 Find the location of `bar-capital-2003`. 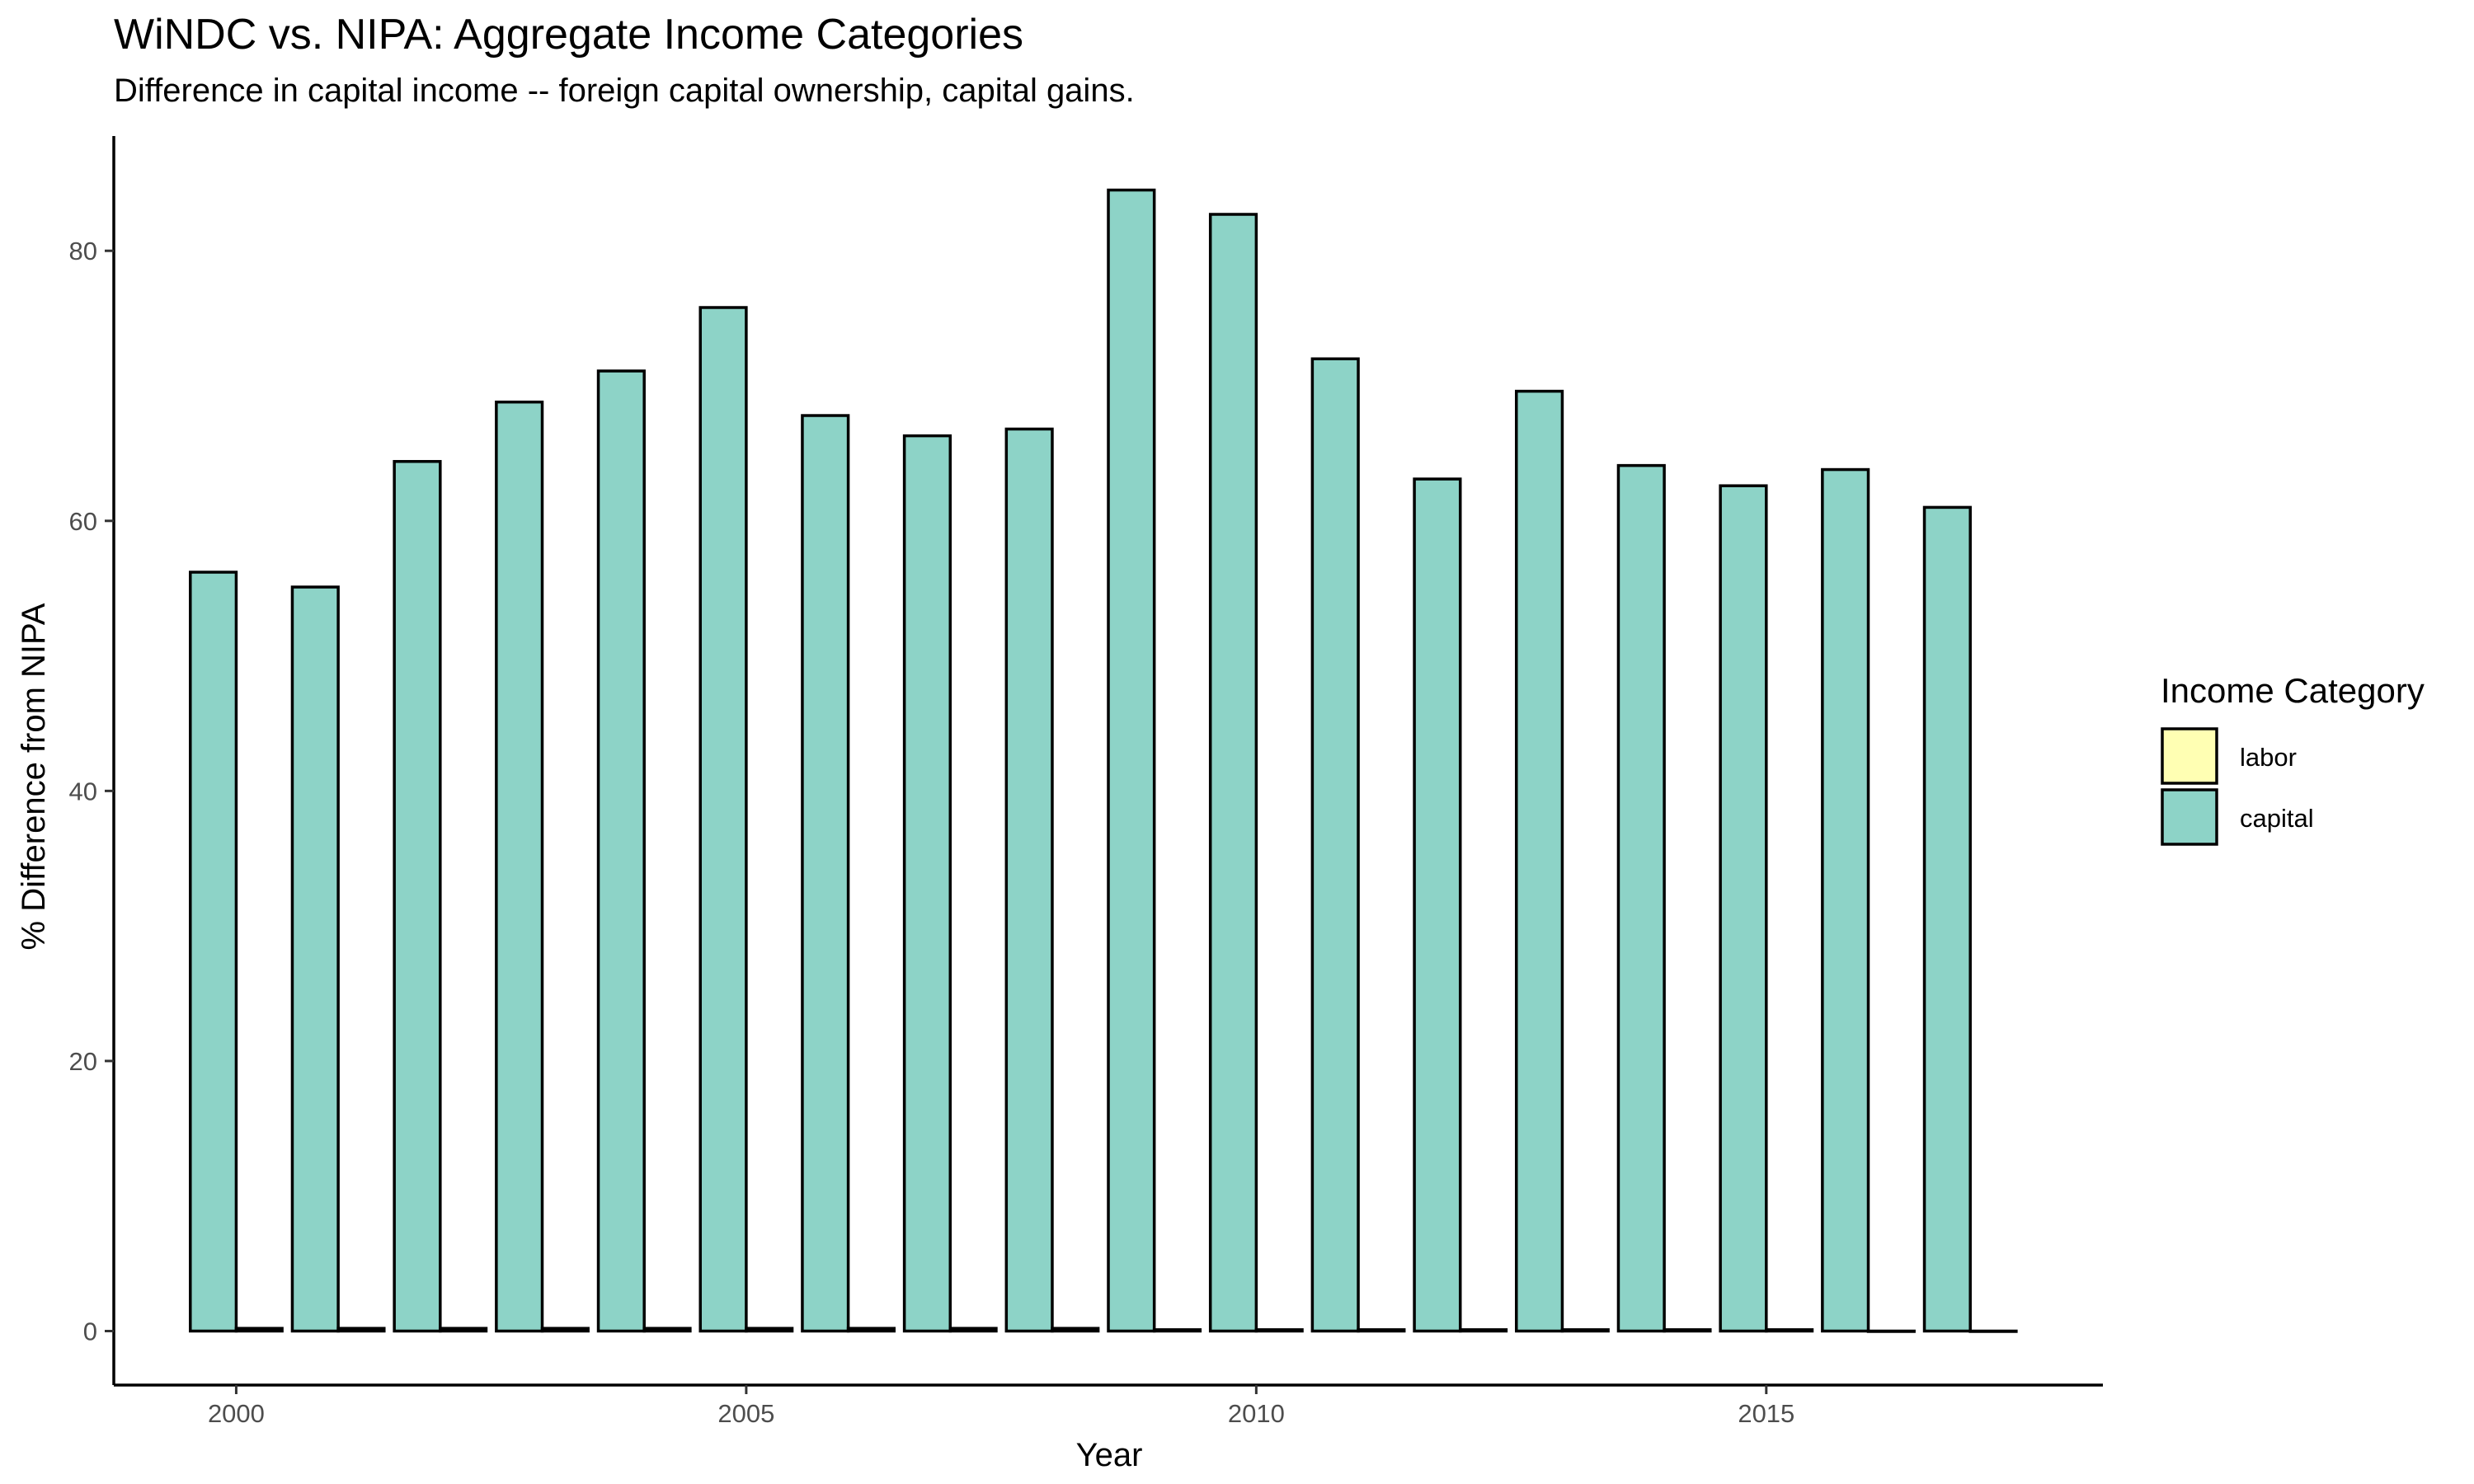

bar-capital-2003 is located at coordinates (519, 866).